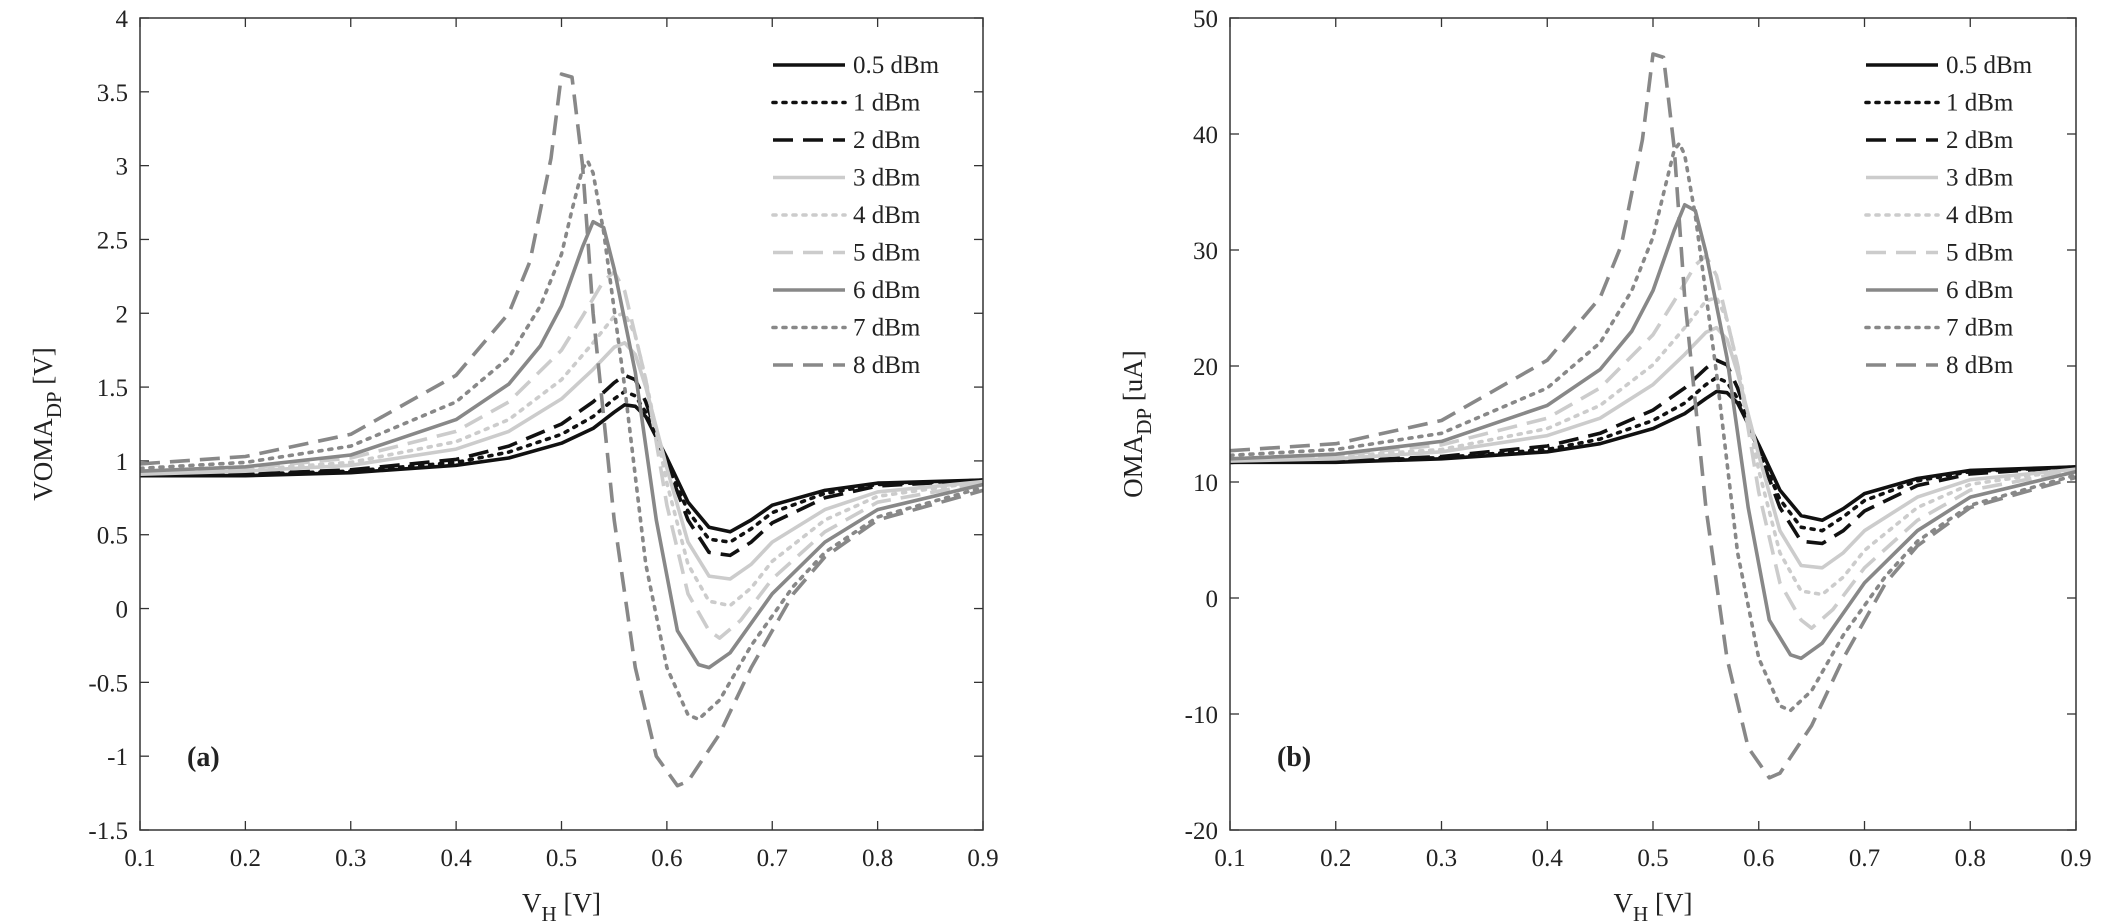  I want to click on y-tick-label: -0.5, so click(108, 683).